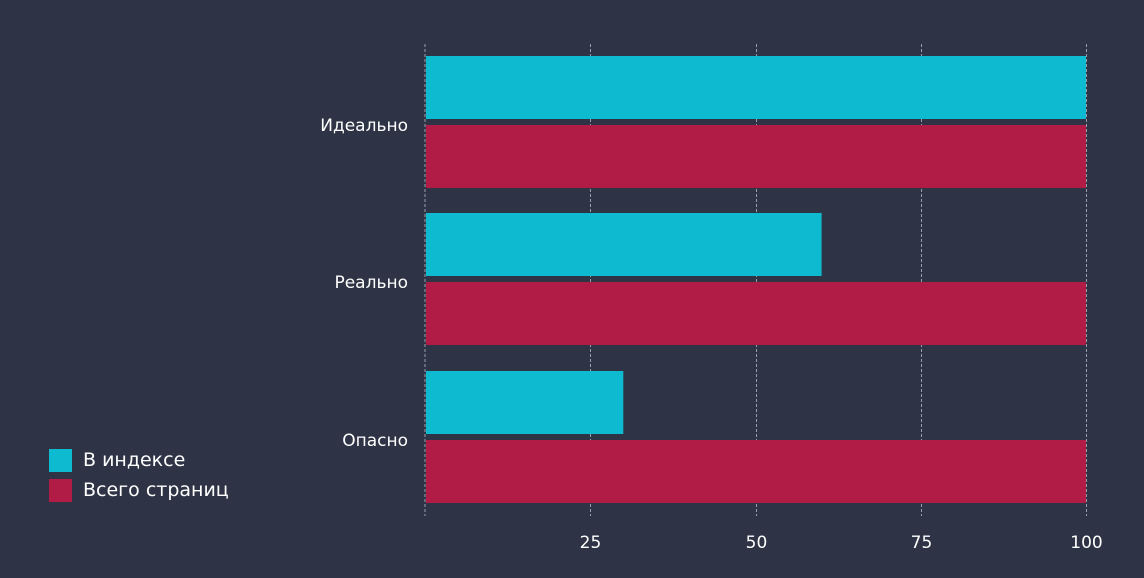  I want to click on legend-label-indexed: В индексе, so click(134, 460).